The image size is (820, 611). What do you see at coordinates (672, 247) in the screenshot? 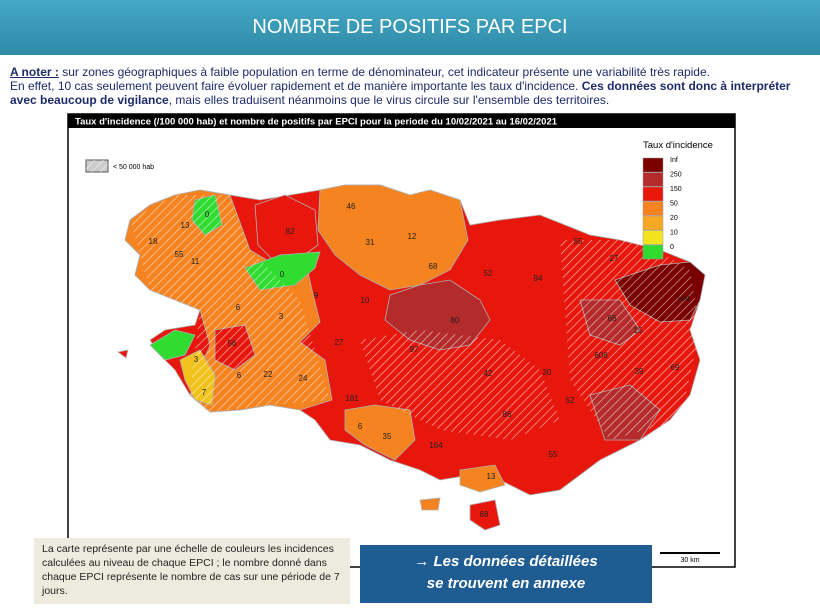
I see `legend-label: 0` at bounding box center [672, 247].